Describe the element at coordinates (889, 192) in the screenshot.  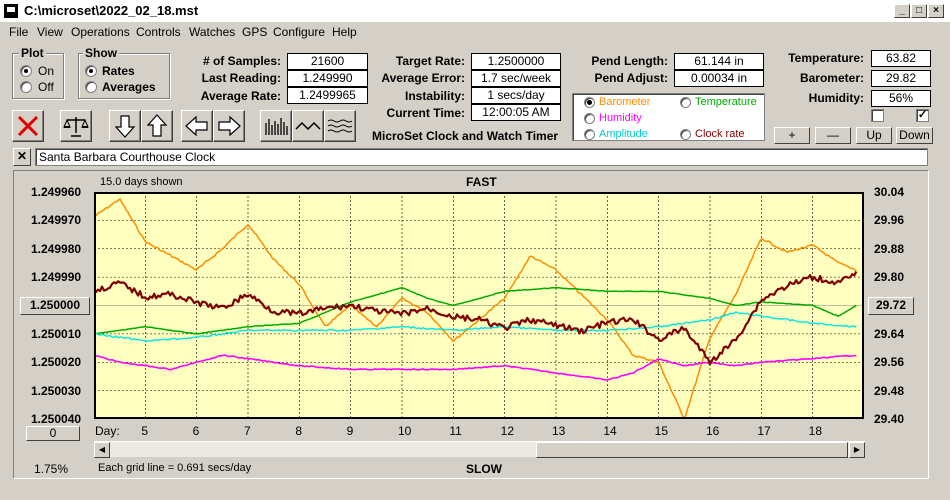
I see `right-tick: 30.04` at that location.